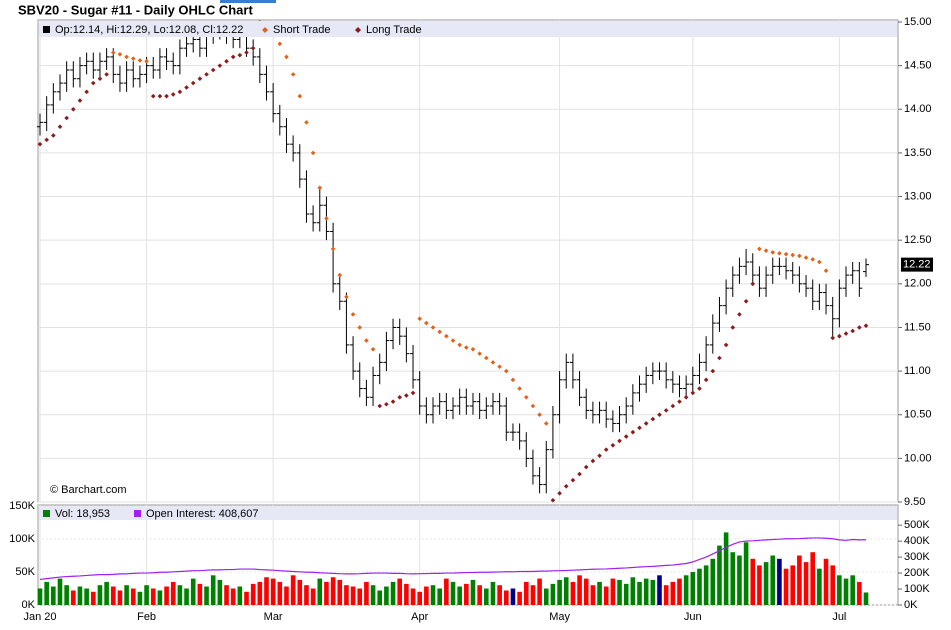  What do you see at coordinates (468, 513) in the screenshot?
I see `volume-legend-band` at bounding box center [468, 513].